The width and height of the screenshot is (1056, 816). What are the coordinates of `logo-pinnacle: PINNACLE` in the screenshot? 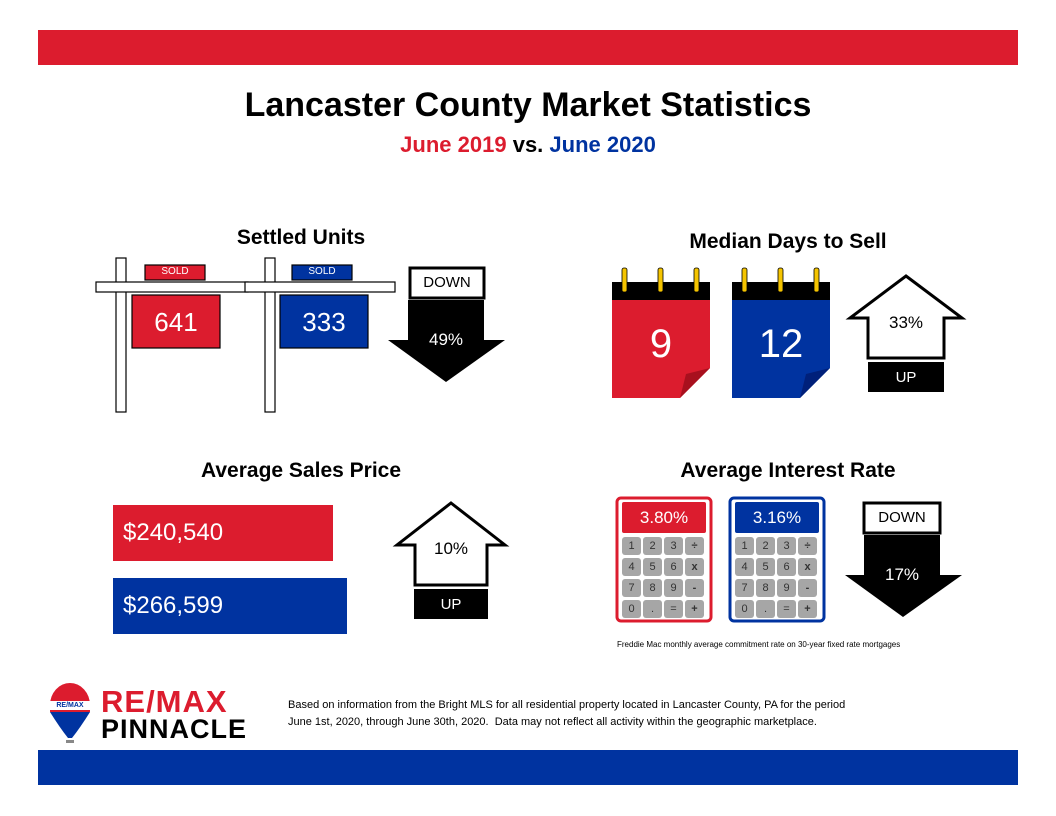 It's located at (174, 729).